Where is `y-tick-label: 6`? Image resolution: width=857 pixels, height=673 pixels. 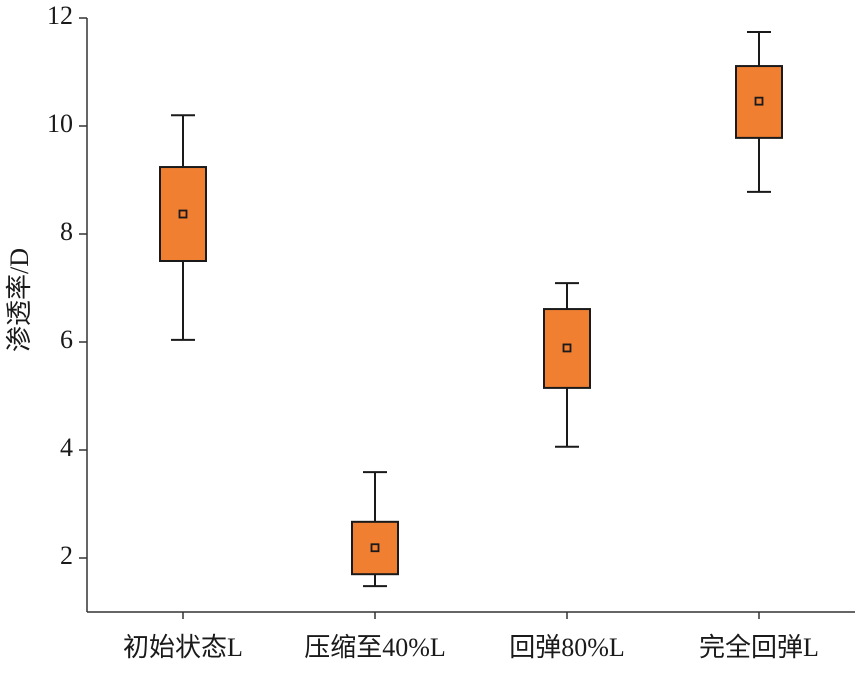
y-tick-label: 6 is located at coordinates (66, 339).